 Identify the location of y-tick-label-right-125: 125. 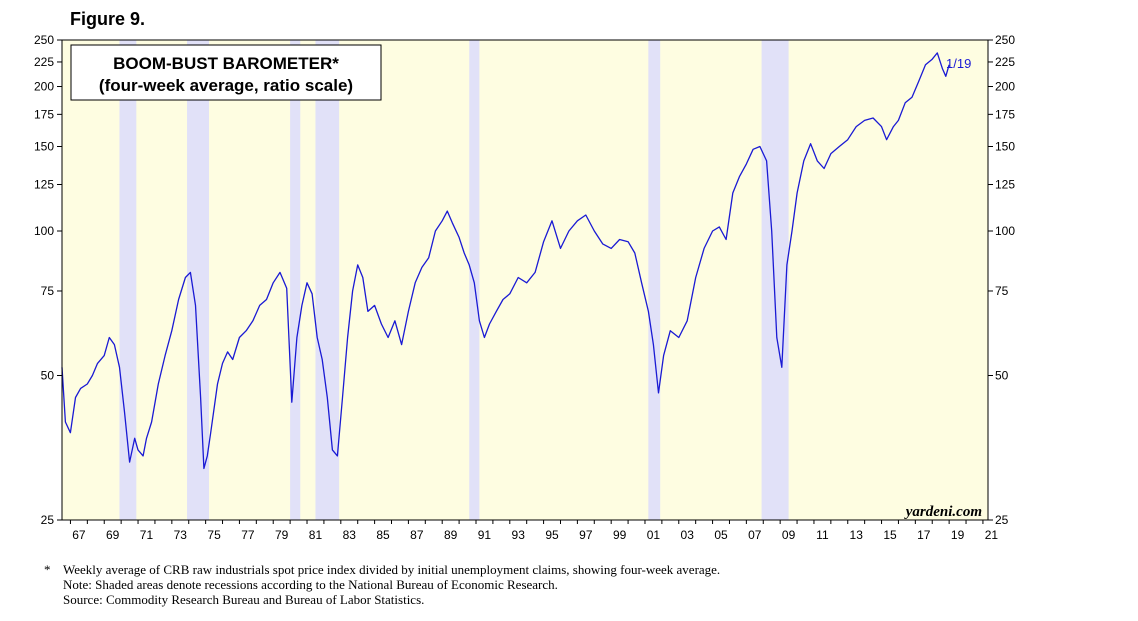
(1005, 184).